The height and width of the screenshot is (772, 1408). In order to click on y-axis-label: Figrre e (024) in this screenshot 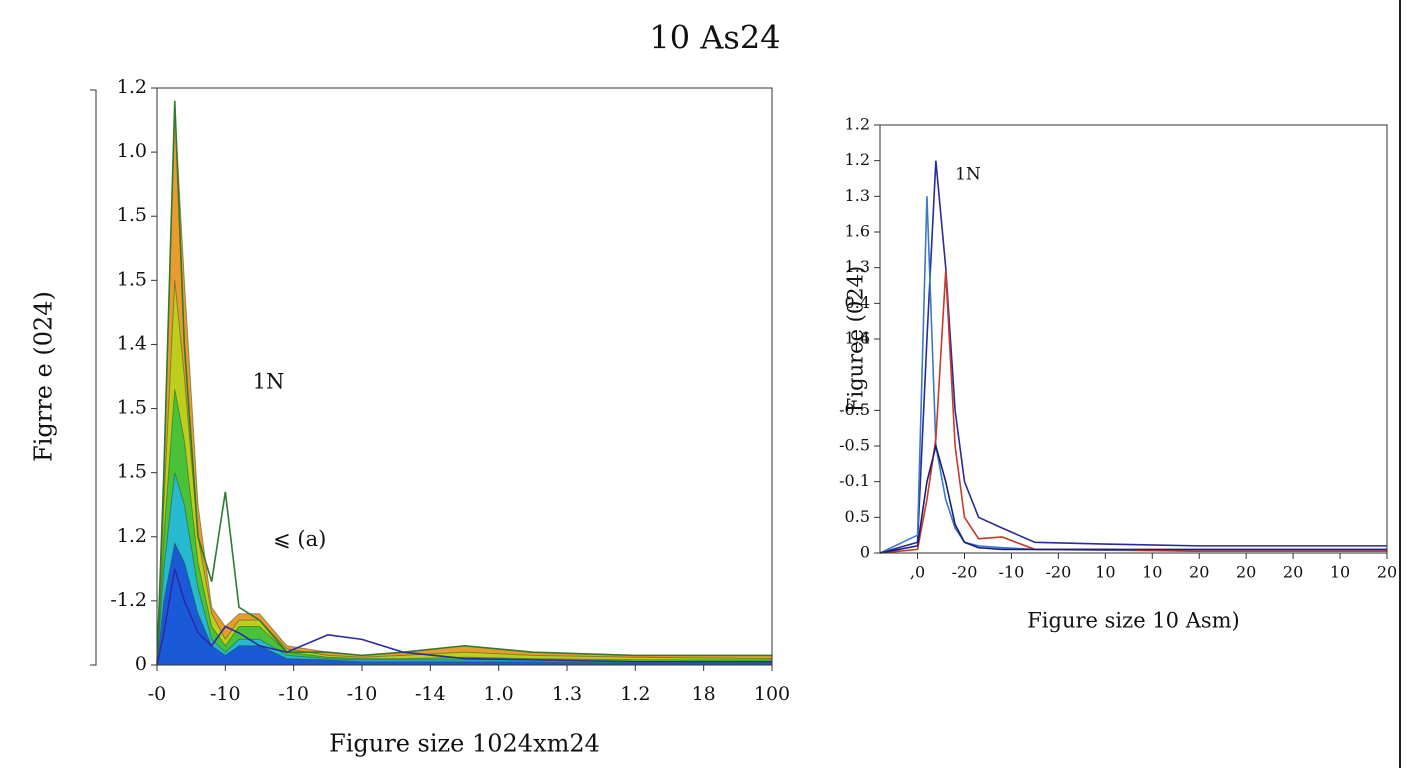, I will do `click(44, 376)`.